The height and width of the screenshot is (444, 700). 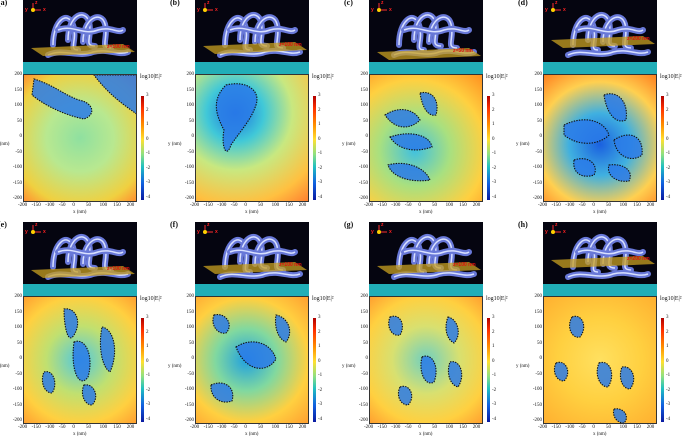 What do you see at coordinates (4, 3) in the screenshot?
I see `panel-label: (a)` at bounding box center [4, 3].